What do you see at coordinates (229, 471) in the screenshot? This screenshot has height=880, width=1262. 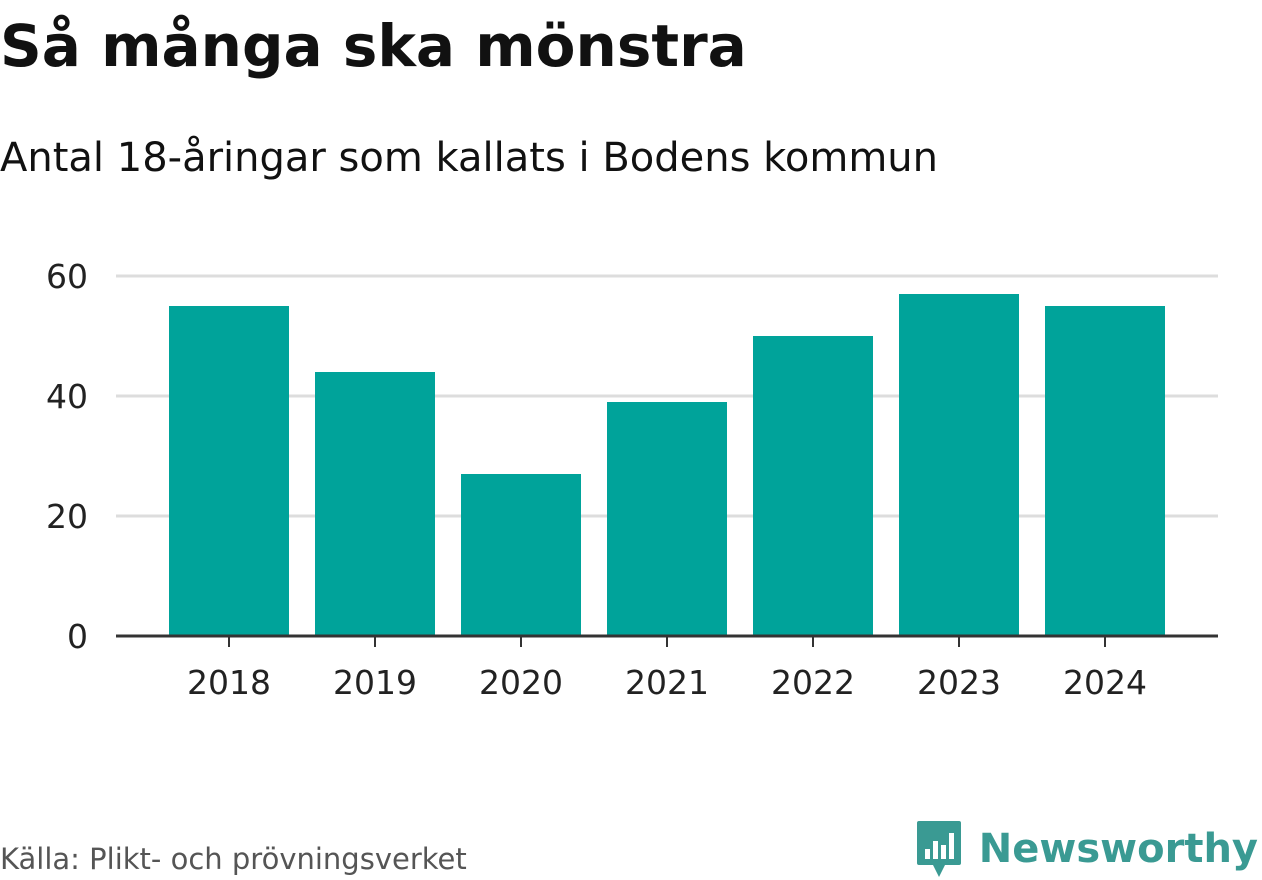 I see `bar-2018` at bounding box center [229, 471].